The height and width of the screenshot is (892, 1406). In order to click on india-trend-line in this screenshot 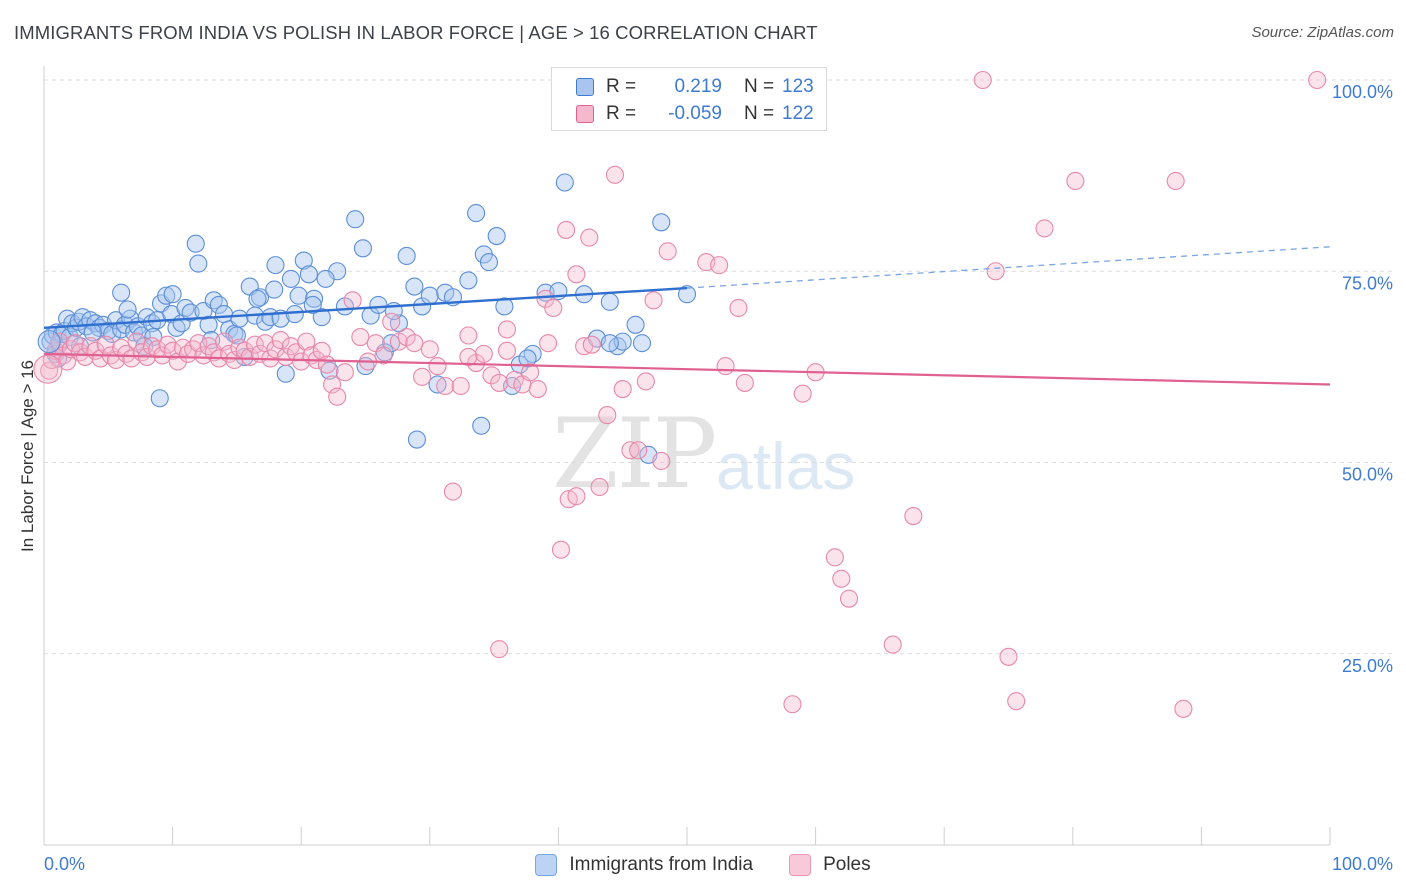, I will do `click(365, 308)`.